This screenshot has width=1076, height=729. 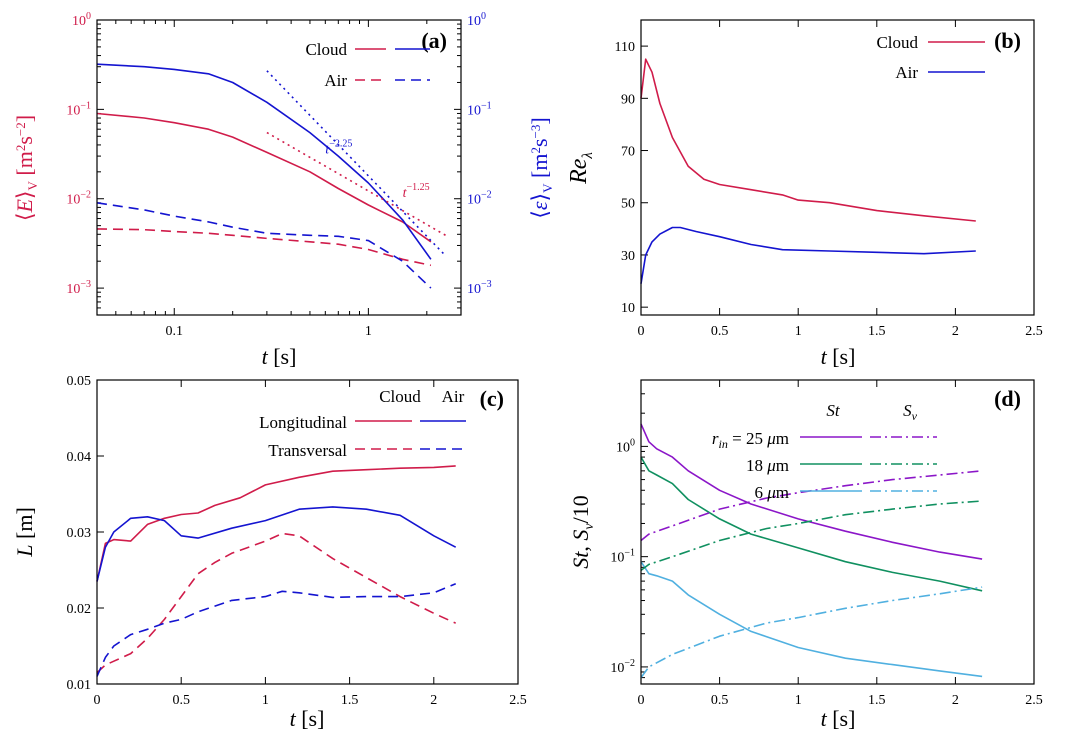 What do you see at coordinates (628, 308) in the screenshot?
I see `y-tick-label: 10` at bounding box center [628, 308].